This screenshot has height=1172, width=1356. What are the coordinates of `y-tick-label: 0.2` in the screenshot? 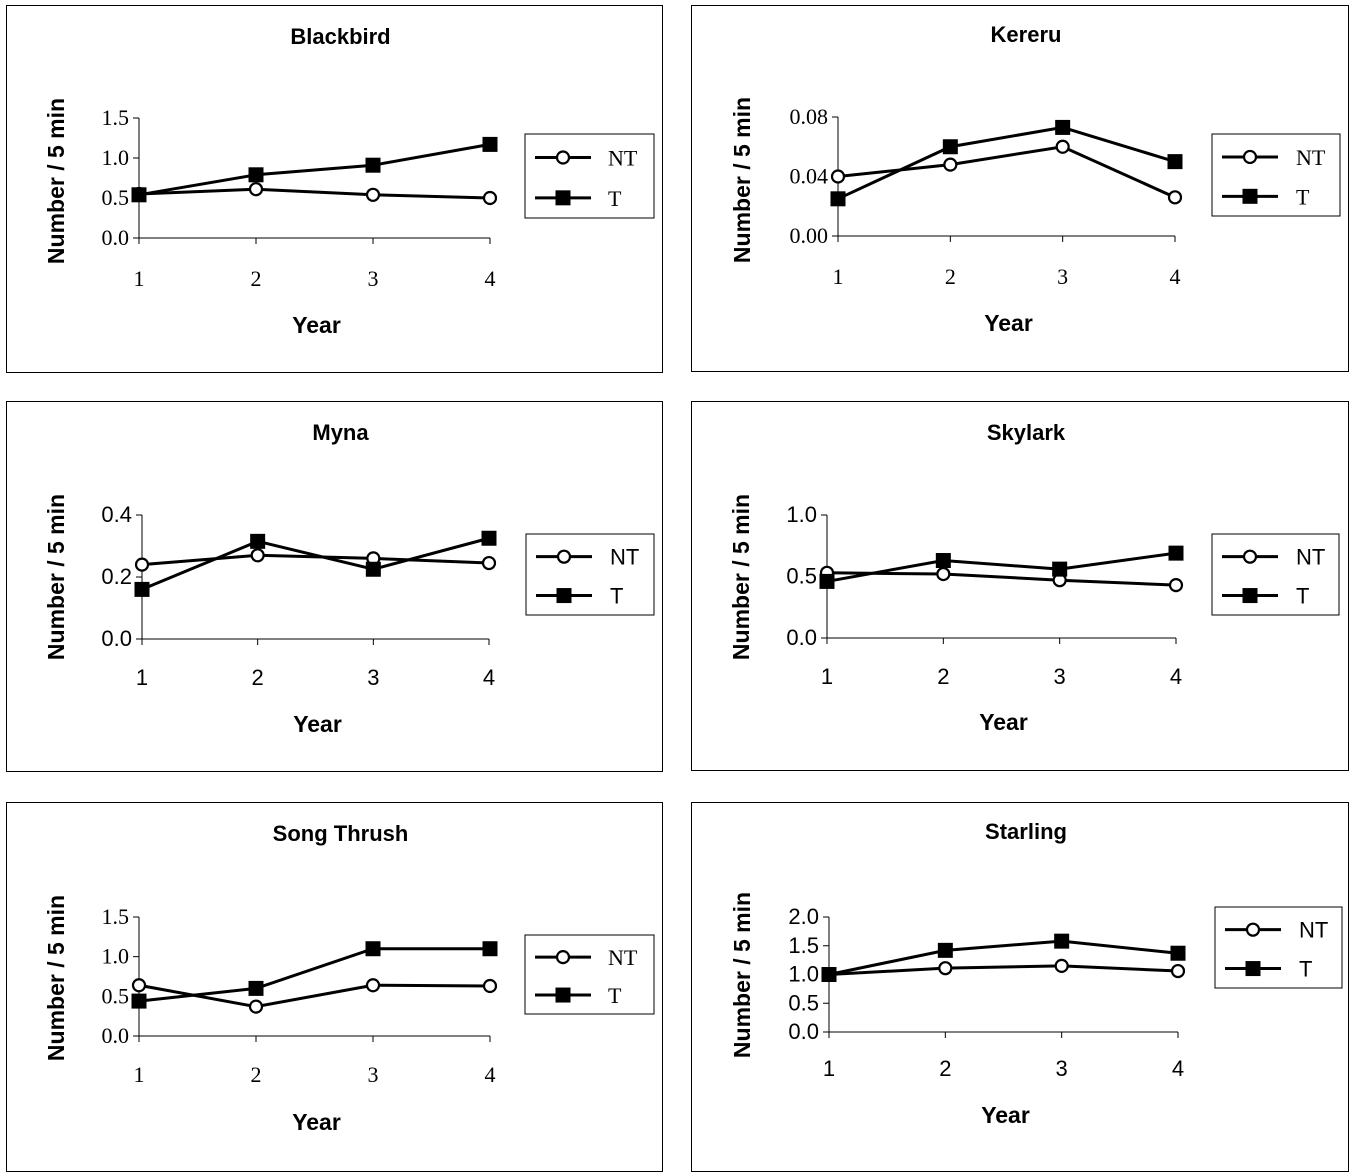 It's located at (116, 576).